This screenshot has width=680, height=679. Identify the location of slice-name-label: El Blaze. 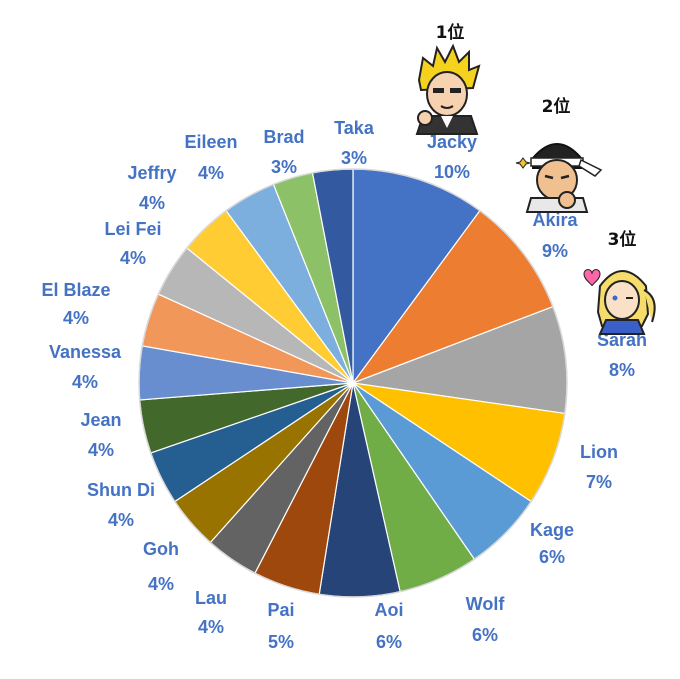
(75, 290).